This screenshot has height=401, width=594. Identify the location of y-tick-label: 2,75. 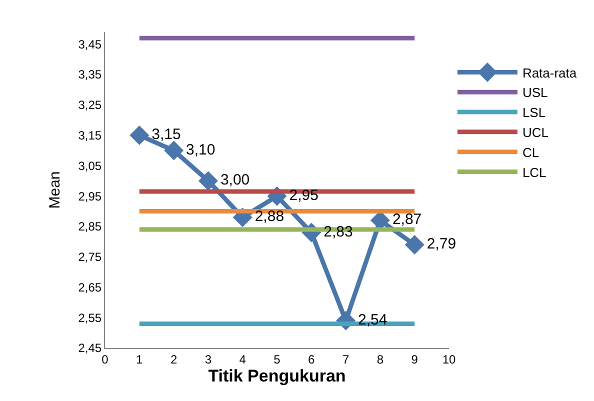
(90, 257).